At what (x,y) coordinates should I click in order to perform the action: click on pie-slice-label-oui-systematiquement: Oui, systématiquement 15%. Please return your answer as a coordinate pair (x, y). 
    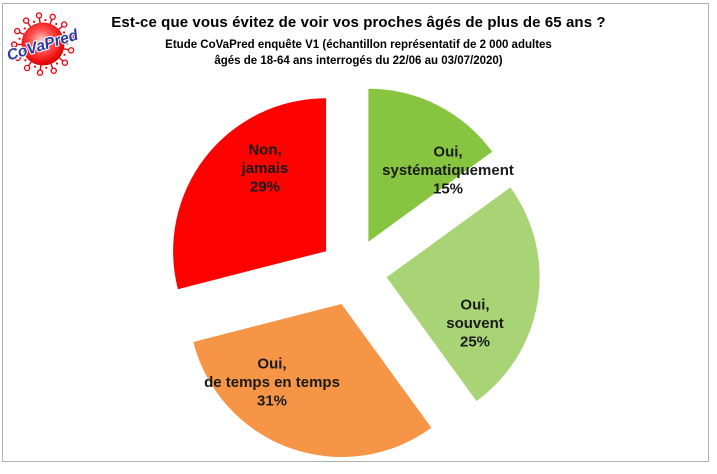
    Looking at the image, I should click on (448, 171).